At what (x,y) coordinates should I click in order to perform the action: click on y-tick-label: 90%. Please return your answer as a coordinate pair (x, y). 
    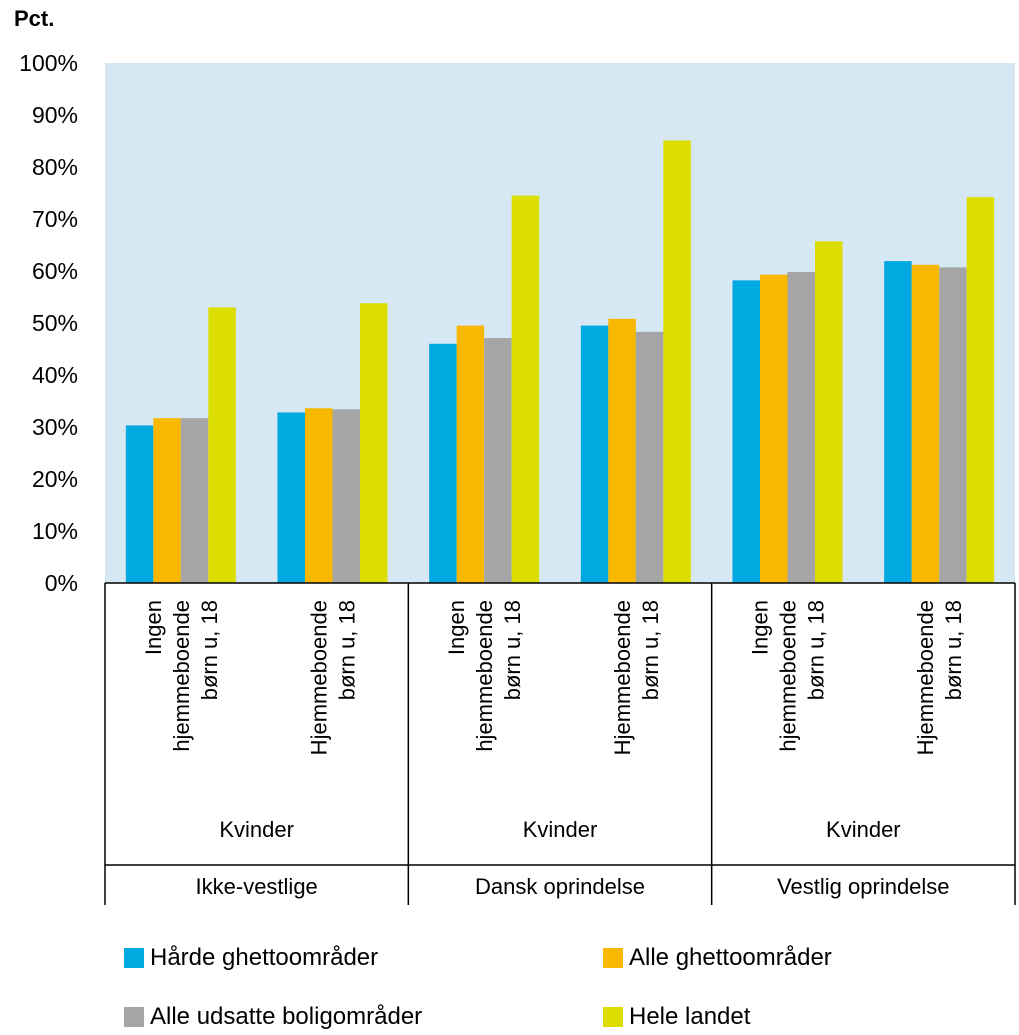
    Looking at the image, I should click on (55, 115).